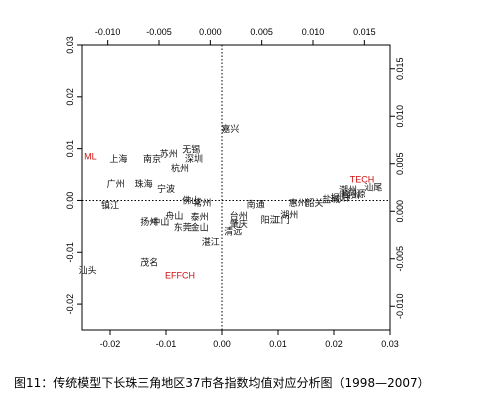  What do you see at coordinates (88, 270) in the screenshot?
I see `city-label: 汕头` at bounding box center [88, 270].